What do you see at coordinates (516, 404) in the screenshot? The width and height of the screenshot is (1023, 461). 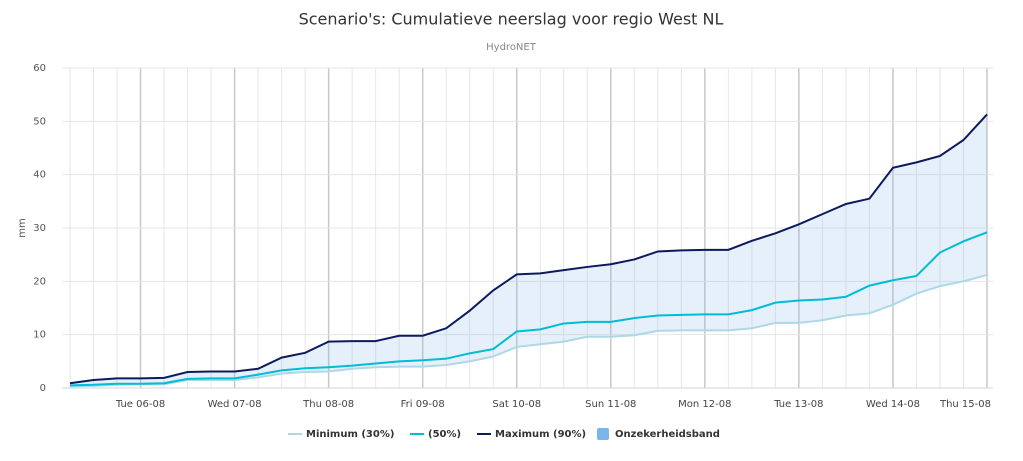 I see `x-tick-label: Sat 10-08` at bounding box center [516, 404].